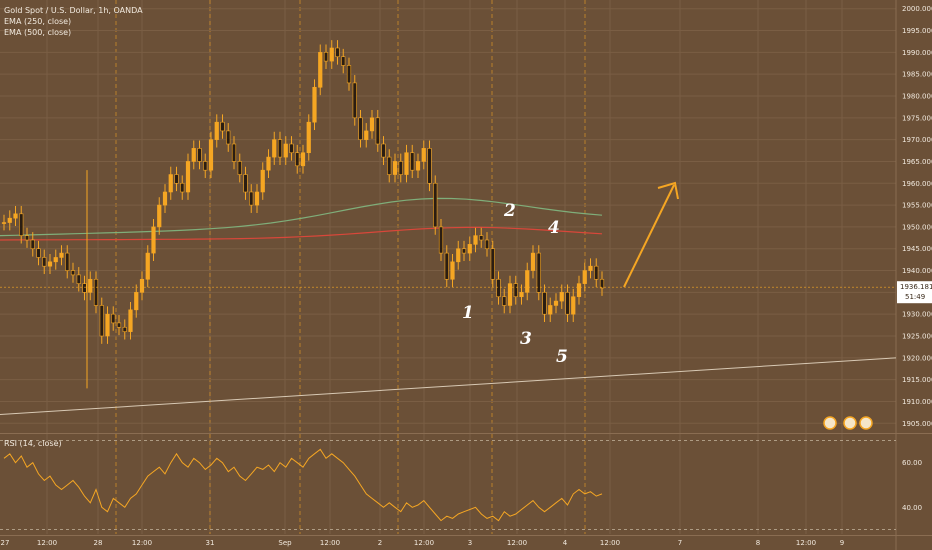  I want to click on wave-label-3: 3, so click(526, 339).